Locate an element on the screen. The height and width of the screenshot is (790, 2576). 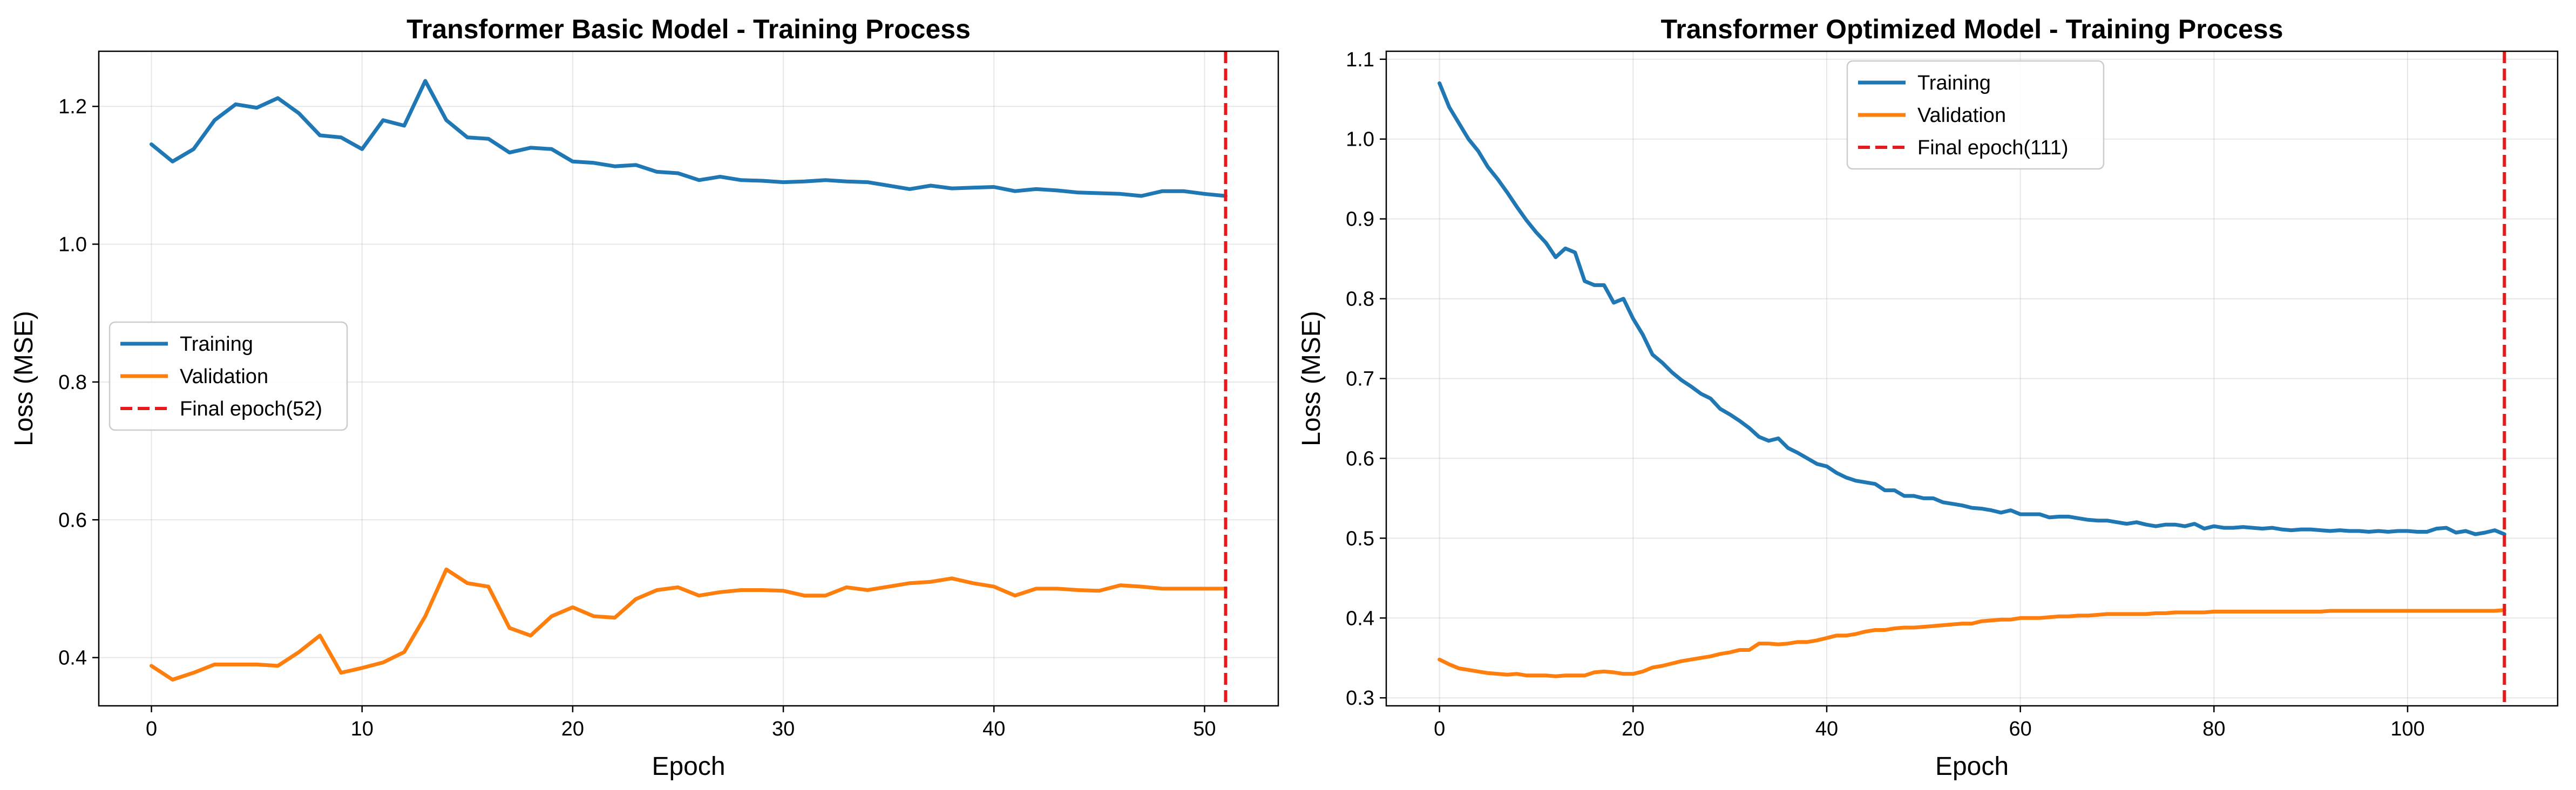
basic-y-tick-label: 1.0 is located at coordinates (73, 245).